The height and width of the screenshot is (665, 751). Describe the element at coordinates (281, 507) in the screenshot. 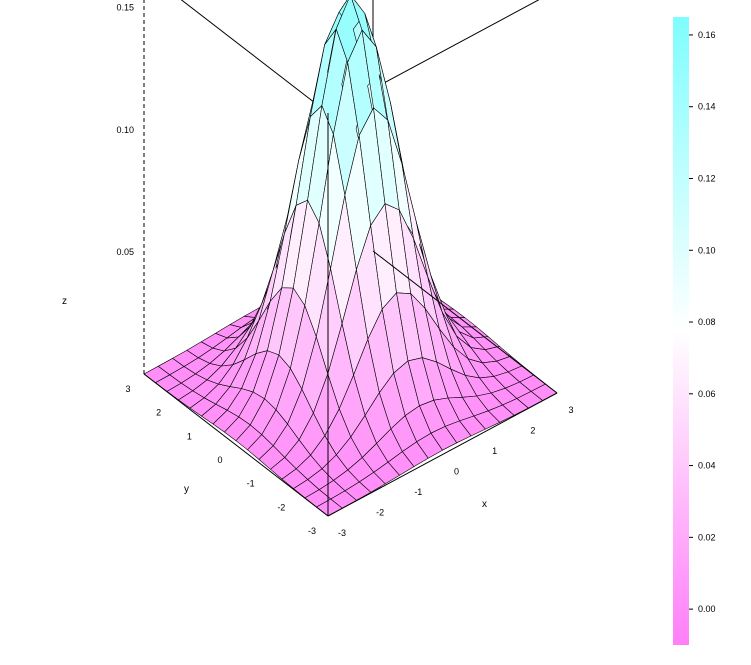

I see `y-tick-label: -2` at that location.